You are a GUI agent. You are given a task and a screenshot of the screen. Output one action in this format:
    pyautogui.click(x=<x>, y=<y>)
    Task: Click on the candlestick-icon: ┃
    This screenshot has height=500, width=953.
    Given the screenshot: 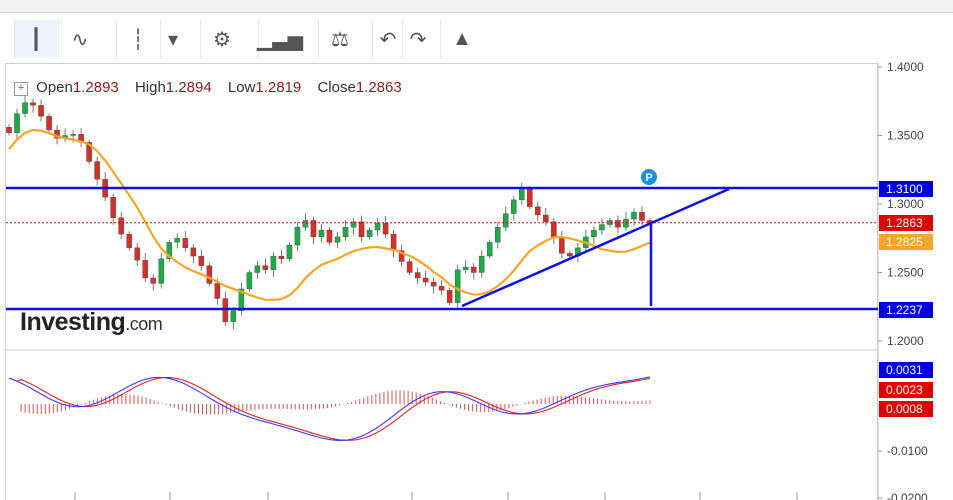 What is the action you would take?
    pyautogui.click(x=35, y=39)
    